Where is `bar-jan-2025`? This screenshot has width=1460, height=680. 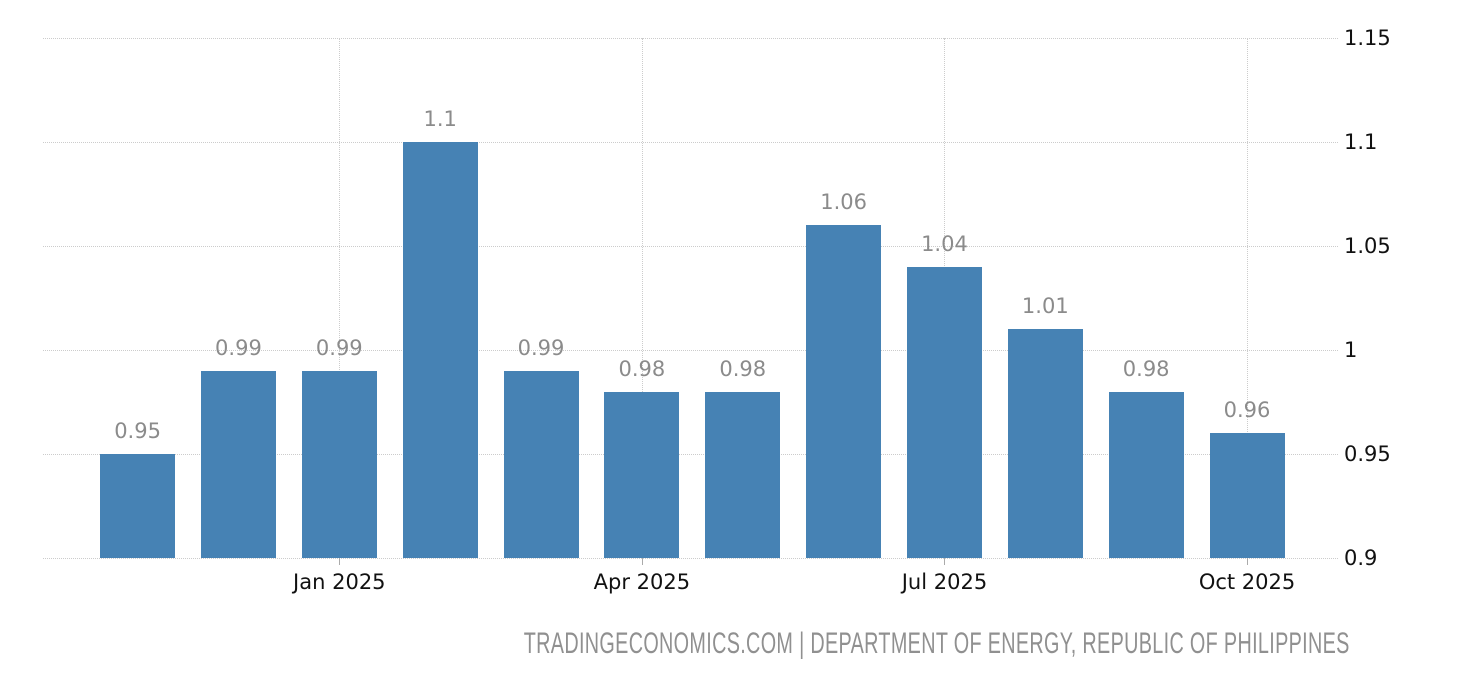 bar-jan-2025 is located at coordinates (339, 464).